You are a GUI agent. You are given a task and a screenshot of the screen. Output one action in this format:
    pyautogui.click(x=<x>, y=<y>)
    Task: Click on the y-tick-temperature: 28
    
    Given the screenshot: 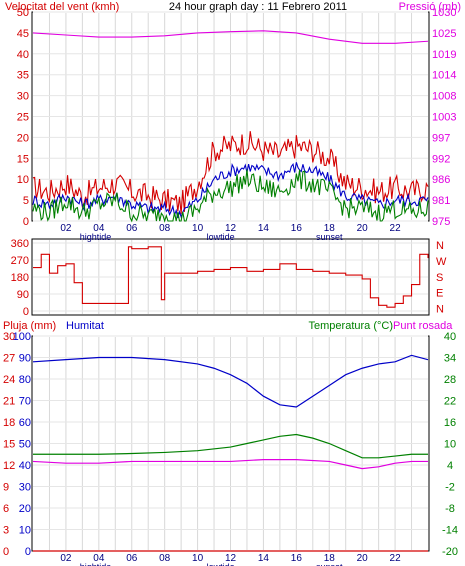 What is the action you would take?
    pyautogui.click(x=450, y=380)
    